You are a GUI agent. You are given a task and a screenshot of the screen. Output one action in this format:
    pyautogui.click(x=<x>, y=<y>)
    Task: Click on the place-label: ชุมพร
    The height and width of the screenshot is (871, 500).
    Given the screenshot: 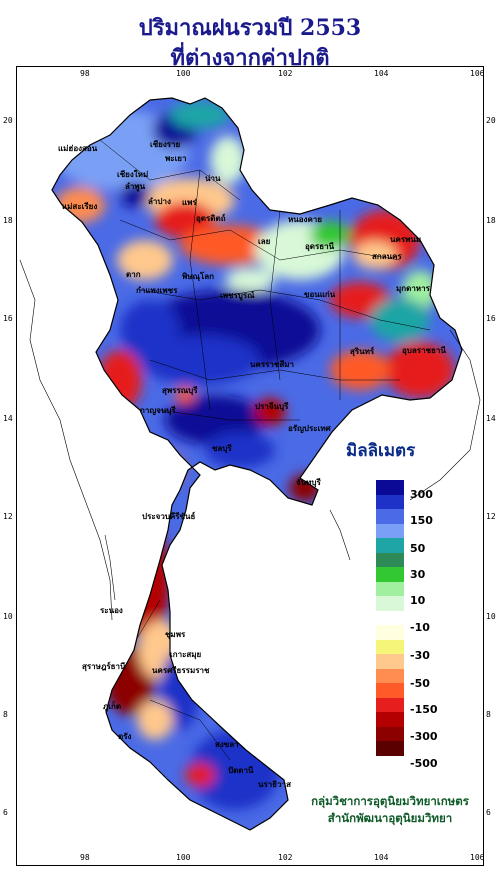 What is the action you would take?
    pyautogui.click(x=175, y=634)
    